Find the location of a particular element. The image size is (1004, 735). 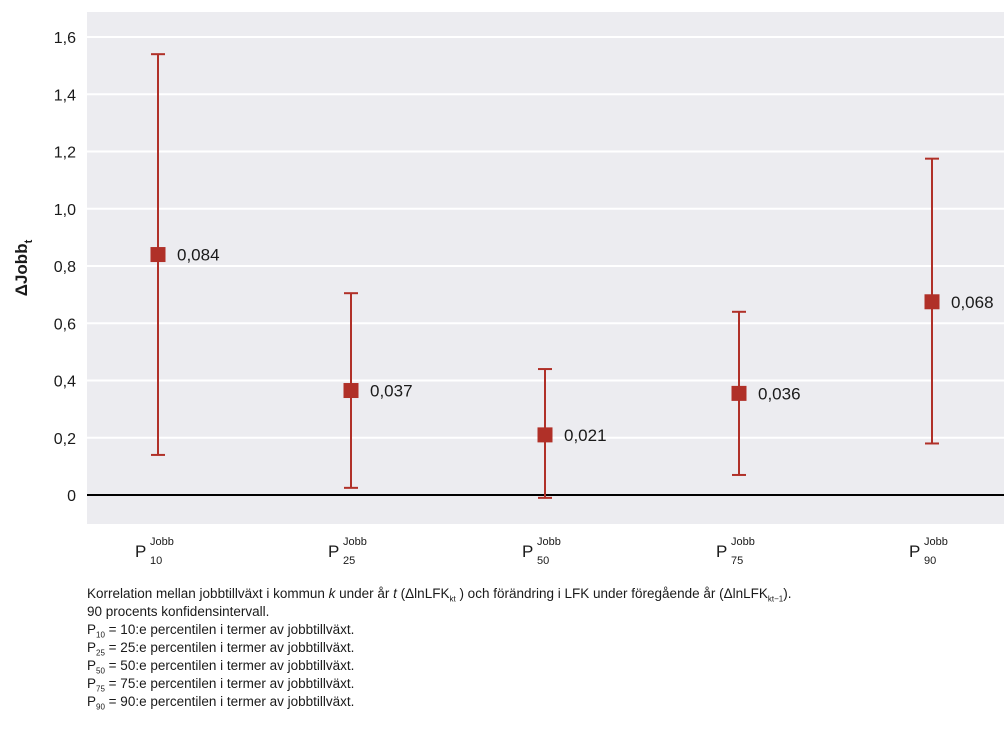

def-subscript: 10 is located at coordinates (100, 635).